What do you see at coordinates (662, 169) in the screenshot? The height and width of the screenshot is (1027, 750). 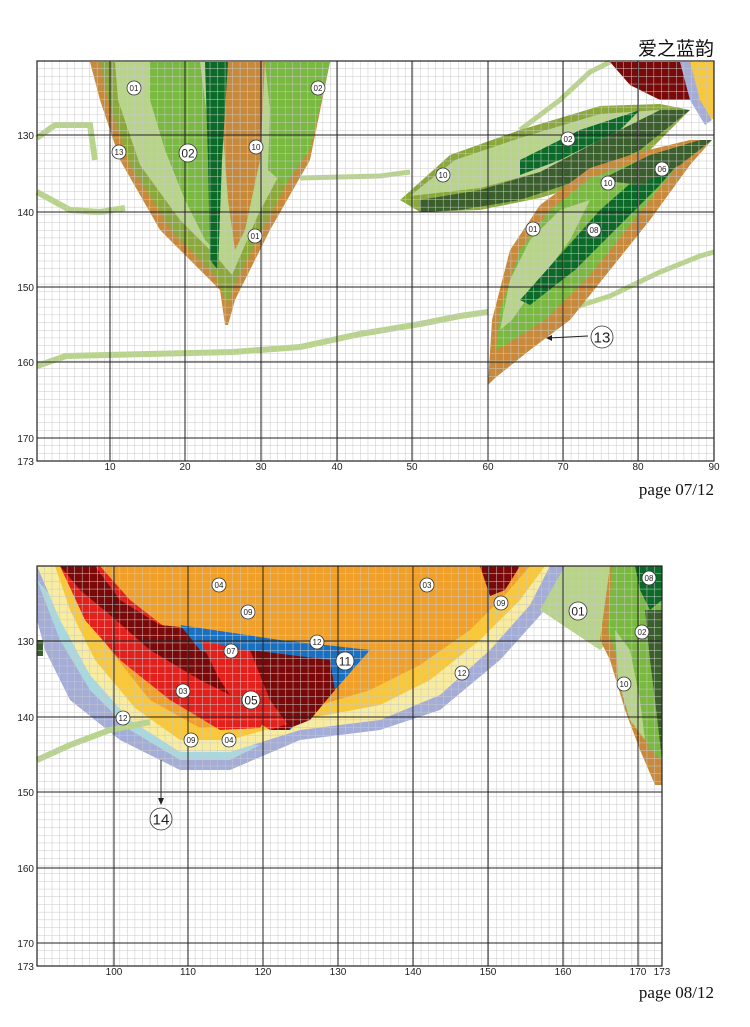 I see `symbol-label: 06` at bounding box center [662, 169].